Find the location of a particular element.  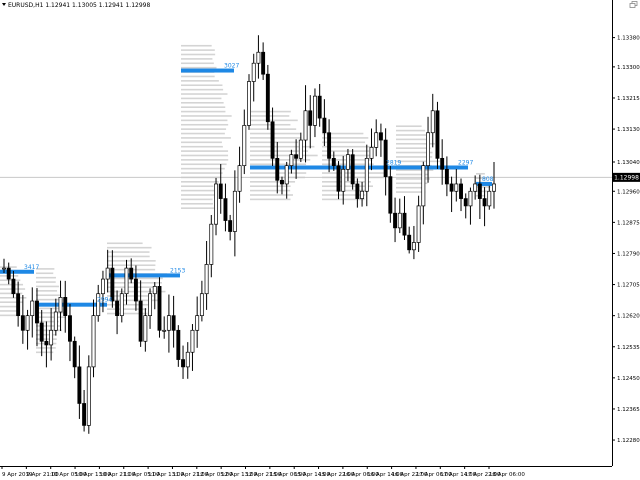

y-tick-label: 1.13300 is located at coordinates (628, 68).